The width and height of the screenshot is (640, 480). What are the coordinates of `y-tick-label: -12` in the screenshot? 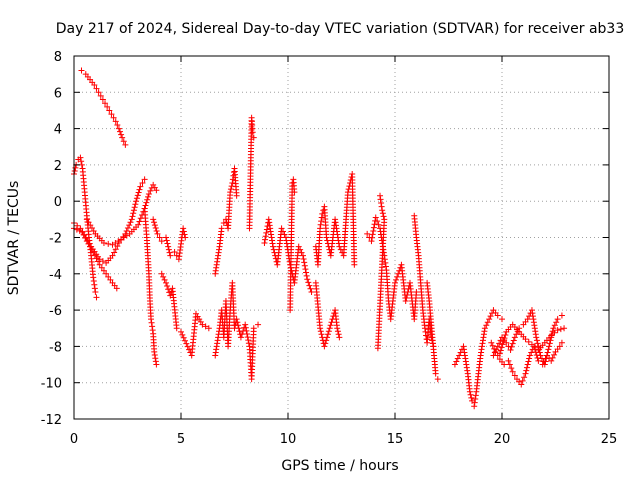 It's located at (51, 420).